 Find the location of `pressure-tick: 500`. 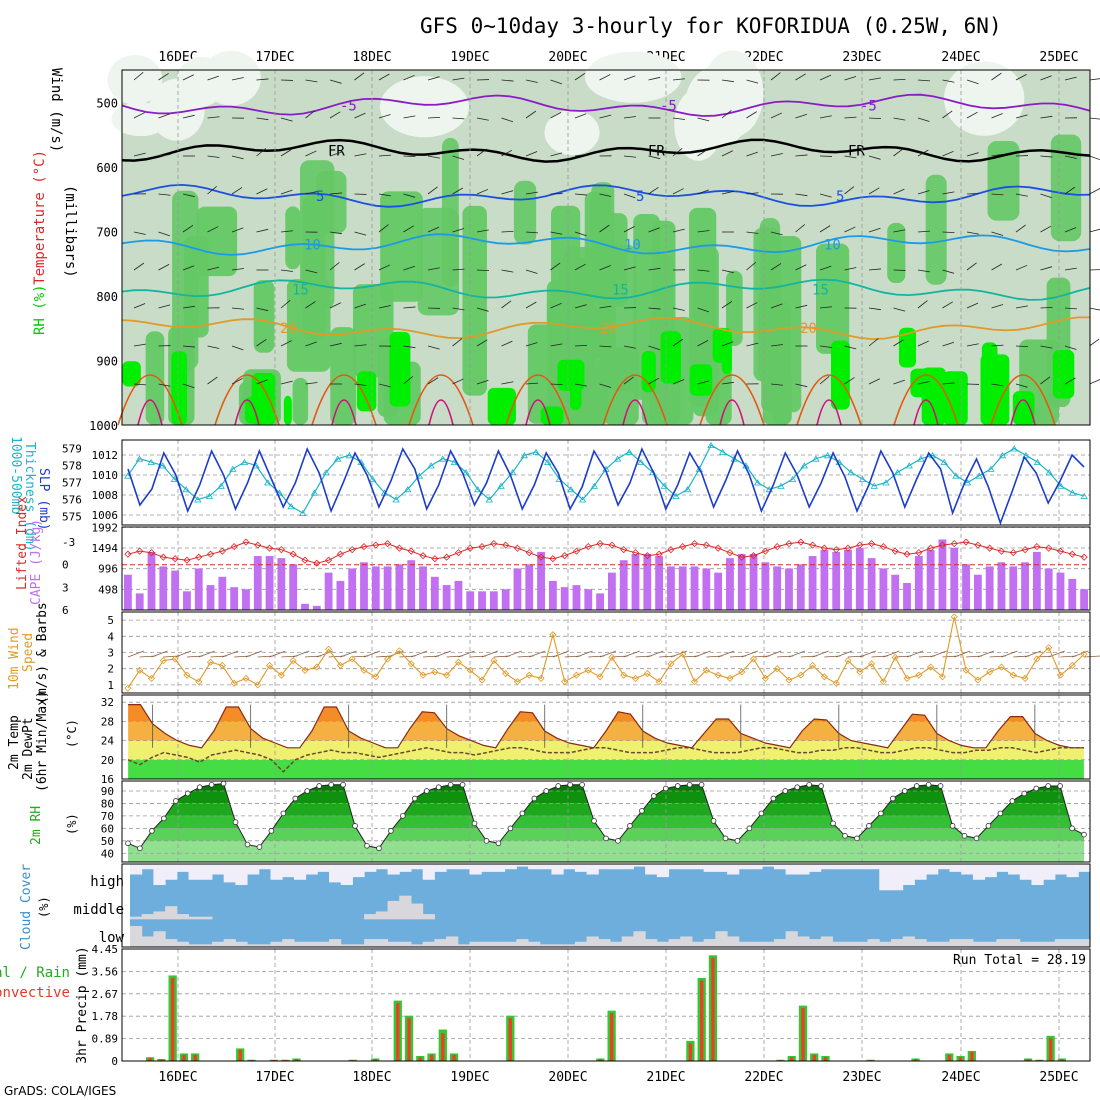

pressure-tick: 500 is located at coordinates (107, 103).